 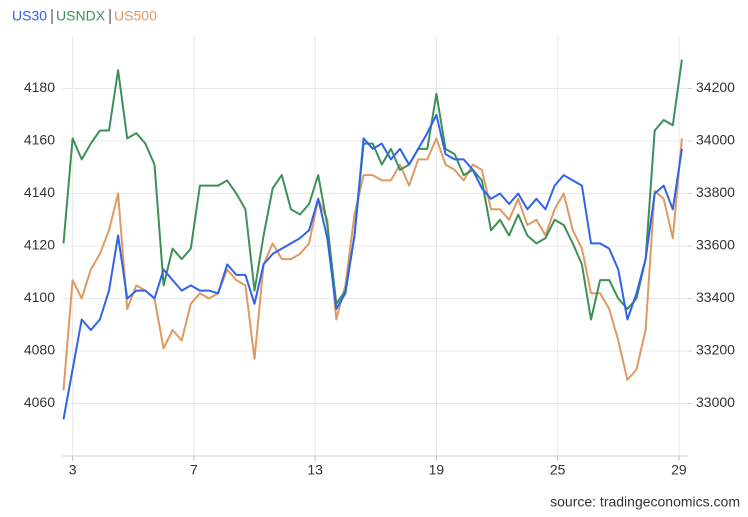 What do you see at coordinates (679, 470) in the screenshot?
I see `x-tick-label: 29` at bounding box center [679, 470].